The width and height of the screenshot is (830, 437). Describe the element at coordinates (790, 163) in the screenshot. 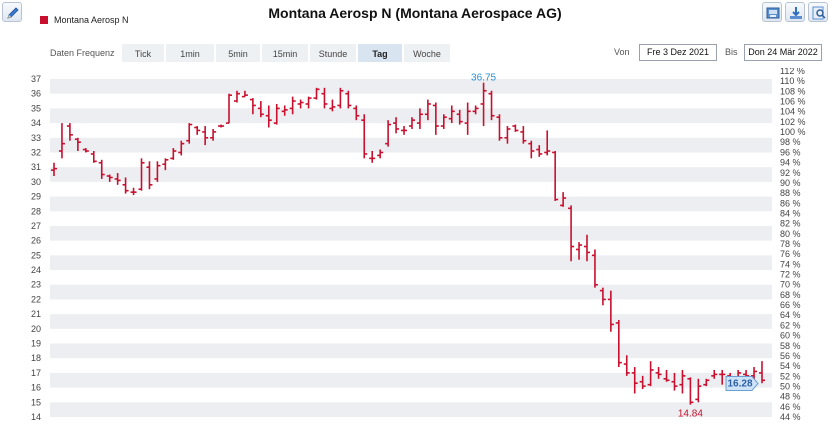

I see `right-tick-label: 94 %` at that location.